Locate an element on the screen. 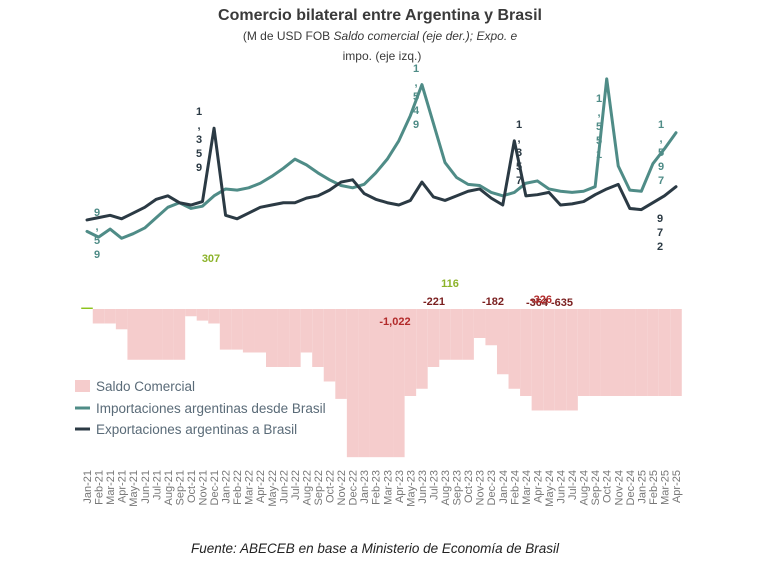 The image size is (760, 562). x-tick-Apr-24: Apr-24 is located at coordinates (538, 486).